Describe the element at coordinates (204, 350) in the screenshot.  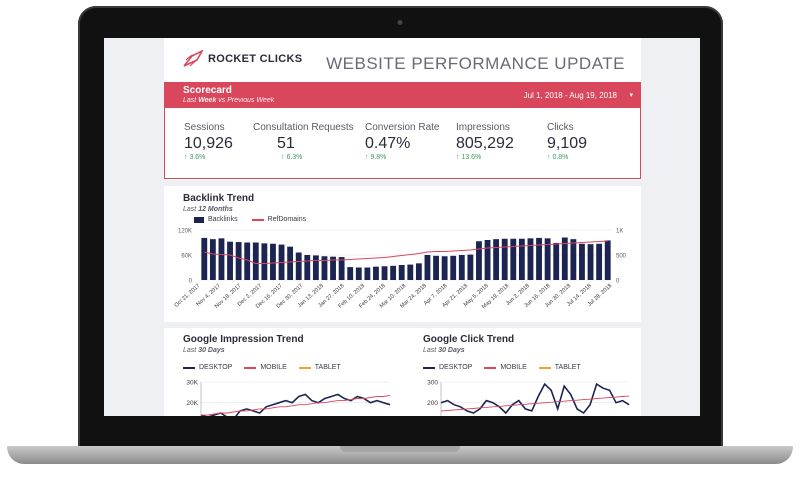
I see `impression-chart-subtitle: Last 30 Days` at that location.